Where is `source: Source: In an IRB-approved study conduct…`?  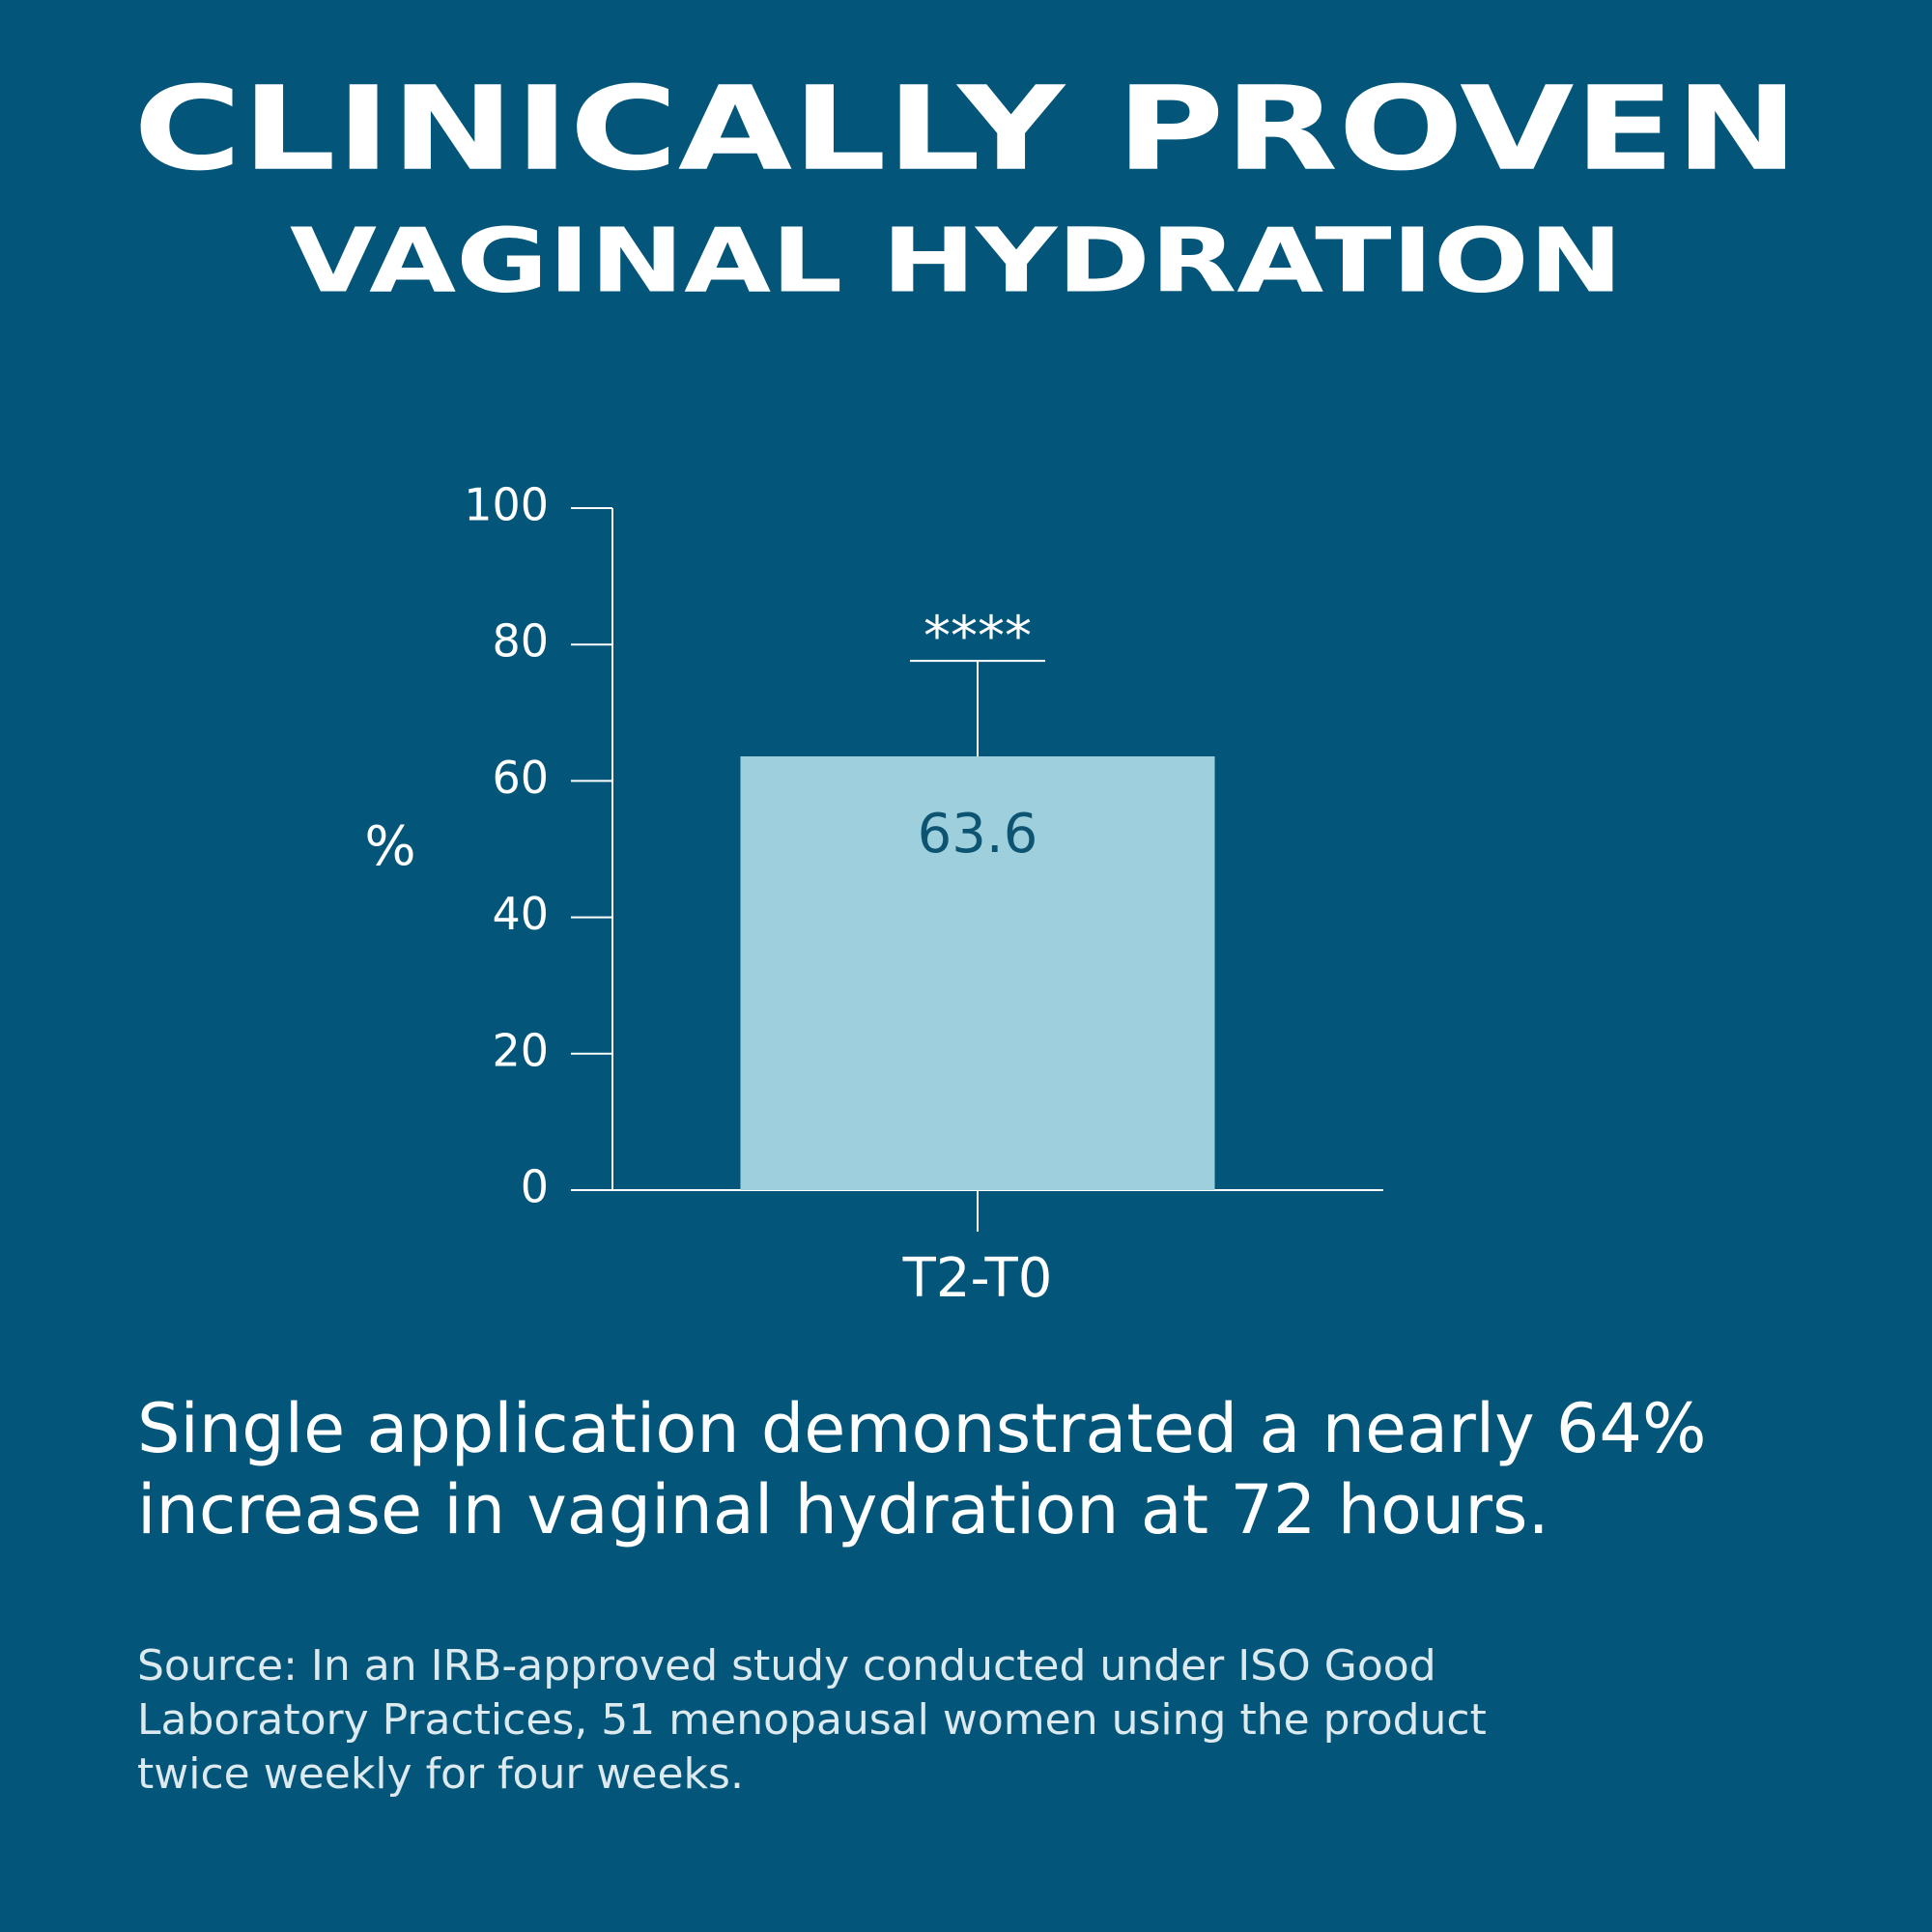
source: Source: In an IRB-approved study conduct… is located at coordinates (786, 1665).